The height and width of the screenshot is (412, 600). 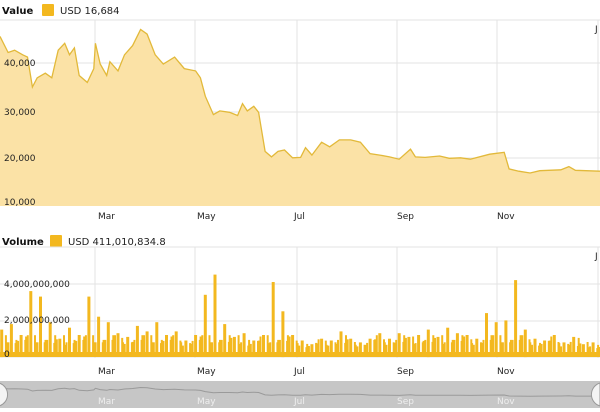 I want to click on value-x-tick: Nov, so click(x=506, y=217).